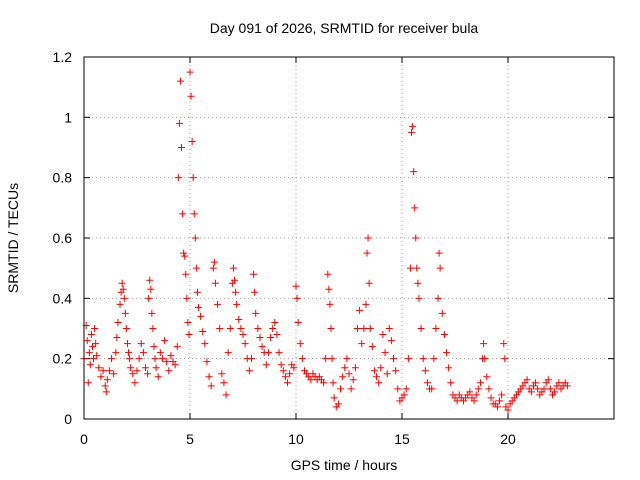 The width and height of the screenshot is (640, 480). What do you see at coordinates (63, 57) in the screenshot?
I see `y-tick-label: 1.2` at bounding box center [63, 57].